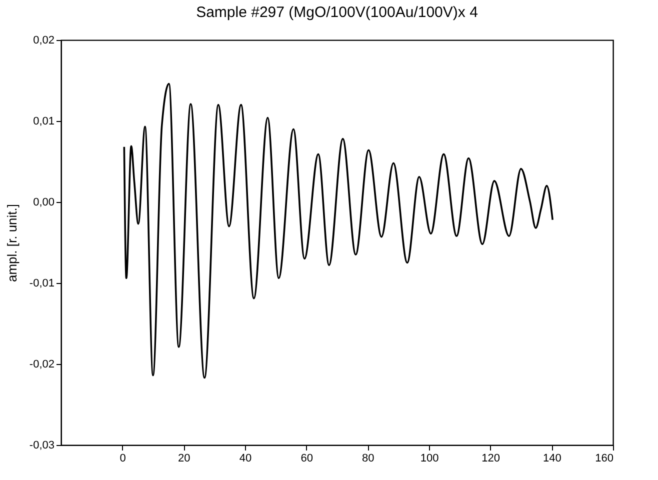 The width and height of the screenshot is (658, 480). What do you see at coordinates (245, 458) in the screenshot?
I see `x-tick-label: 40` at bounding box center [245, 458].